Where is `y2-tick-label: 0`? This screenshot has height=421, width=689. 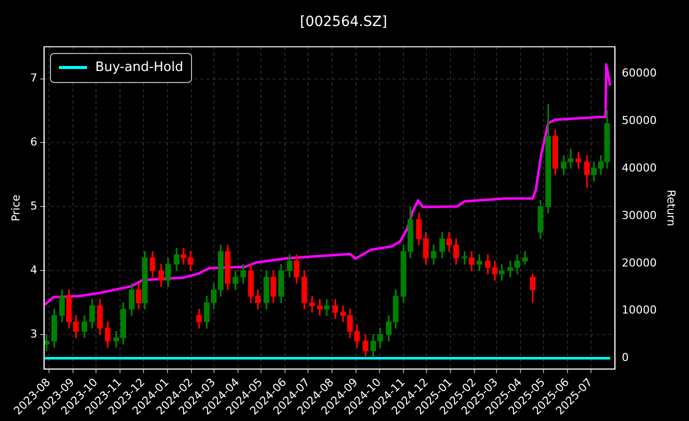 y2-tick-label: 0 is located at coordinates (625, 357).